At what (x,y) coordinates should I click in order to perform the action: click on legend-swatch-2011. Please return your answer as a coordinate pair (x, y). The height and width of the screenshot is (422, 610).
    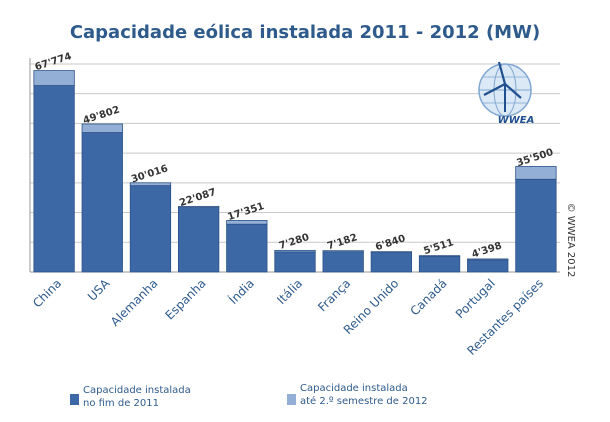
    Looking at the image, I should click on (74, 399).